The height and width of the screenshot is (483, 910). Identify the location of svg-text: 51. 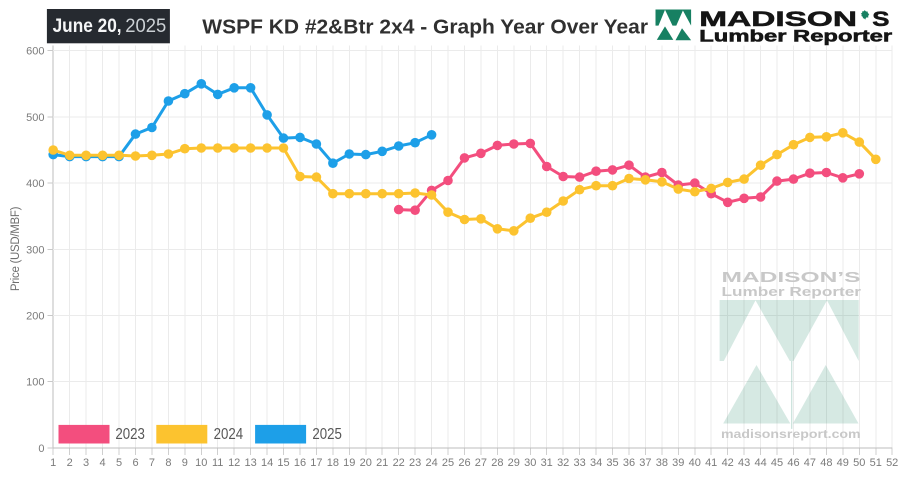
(876, 463).